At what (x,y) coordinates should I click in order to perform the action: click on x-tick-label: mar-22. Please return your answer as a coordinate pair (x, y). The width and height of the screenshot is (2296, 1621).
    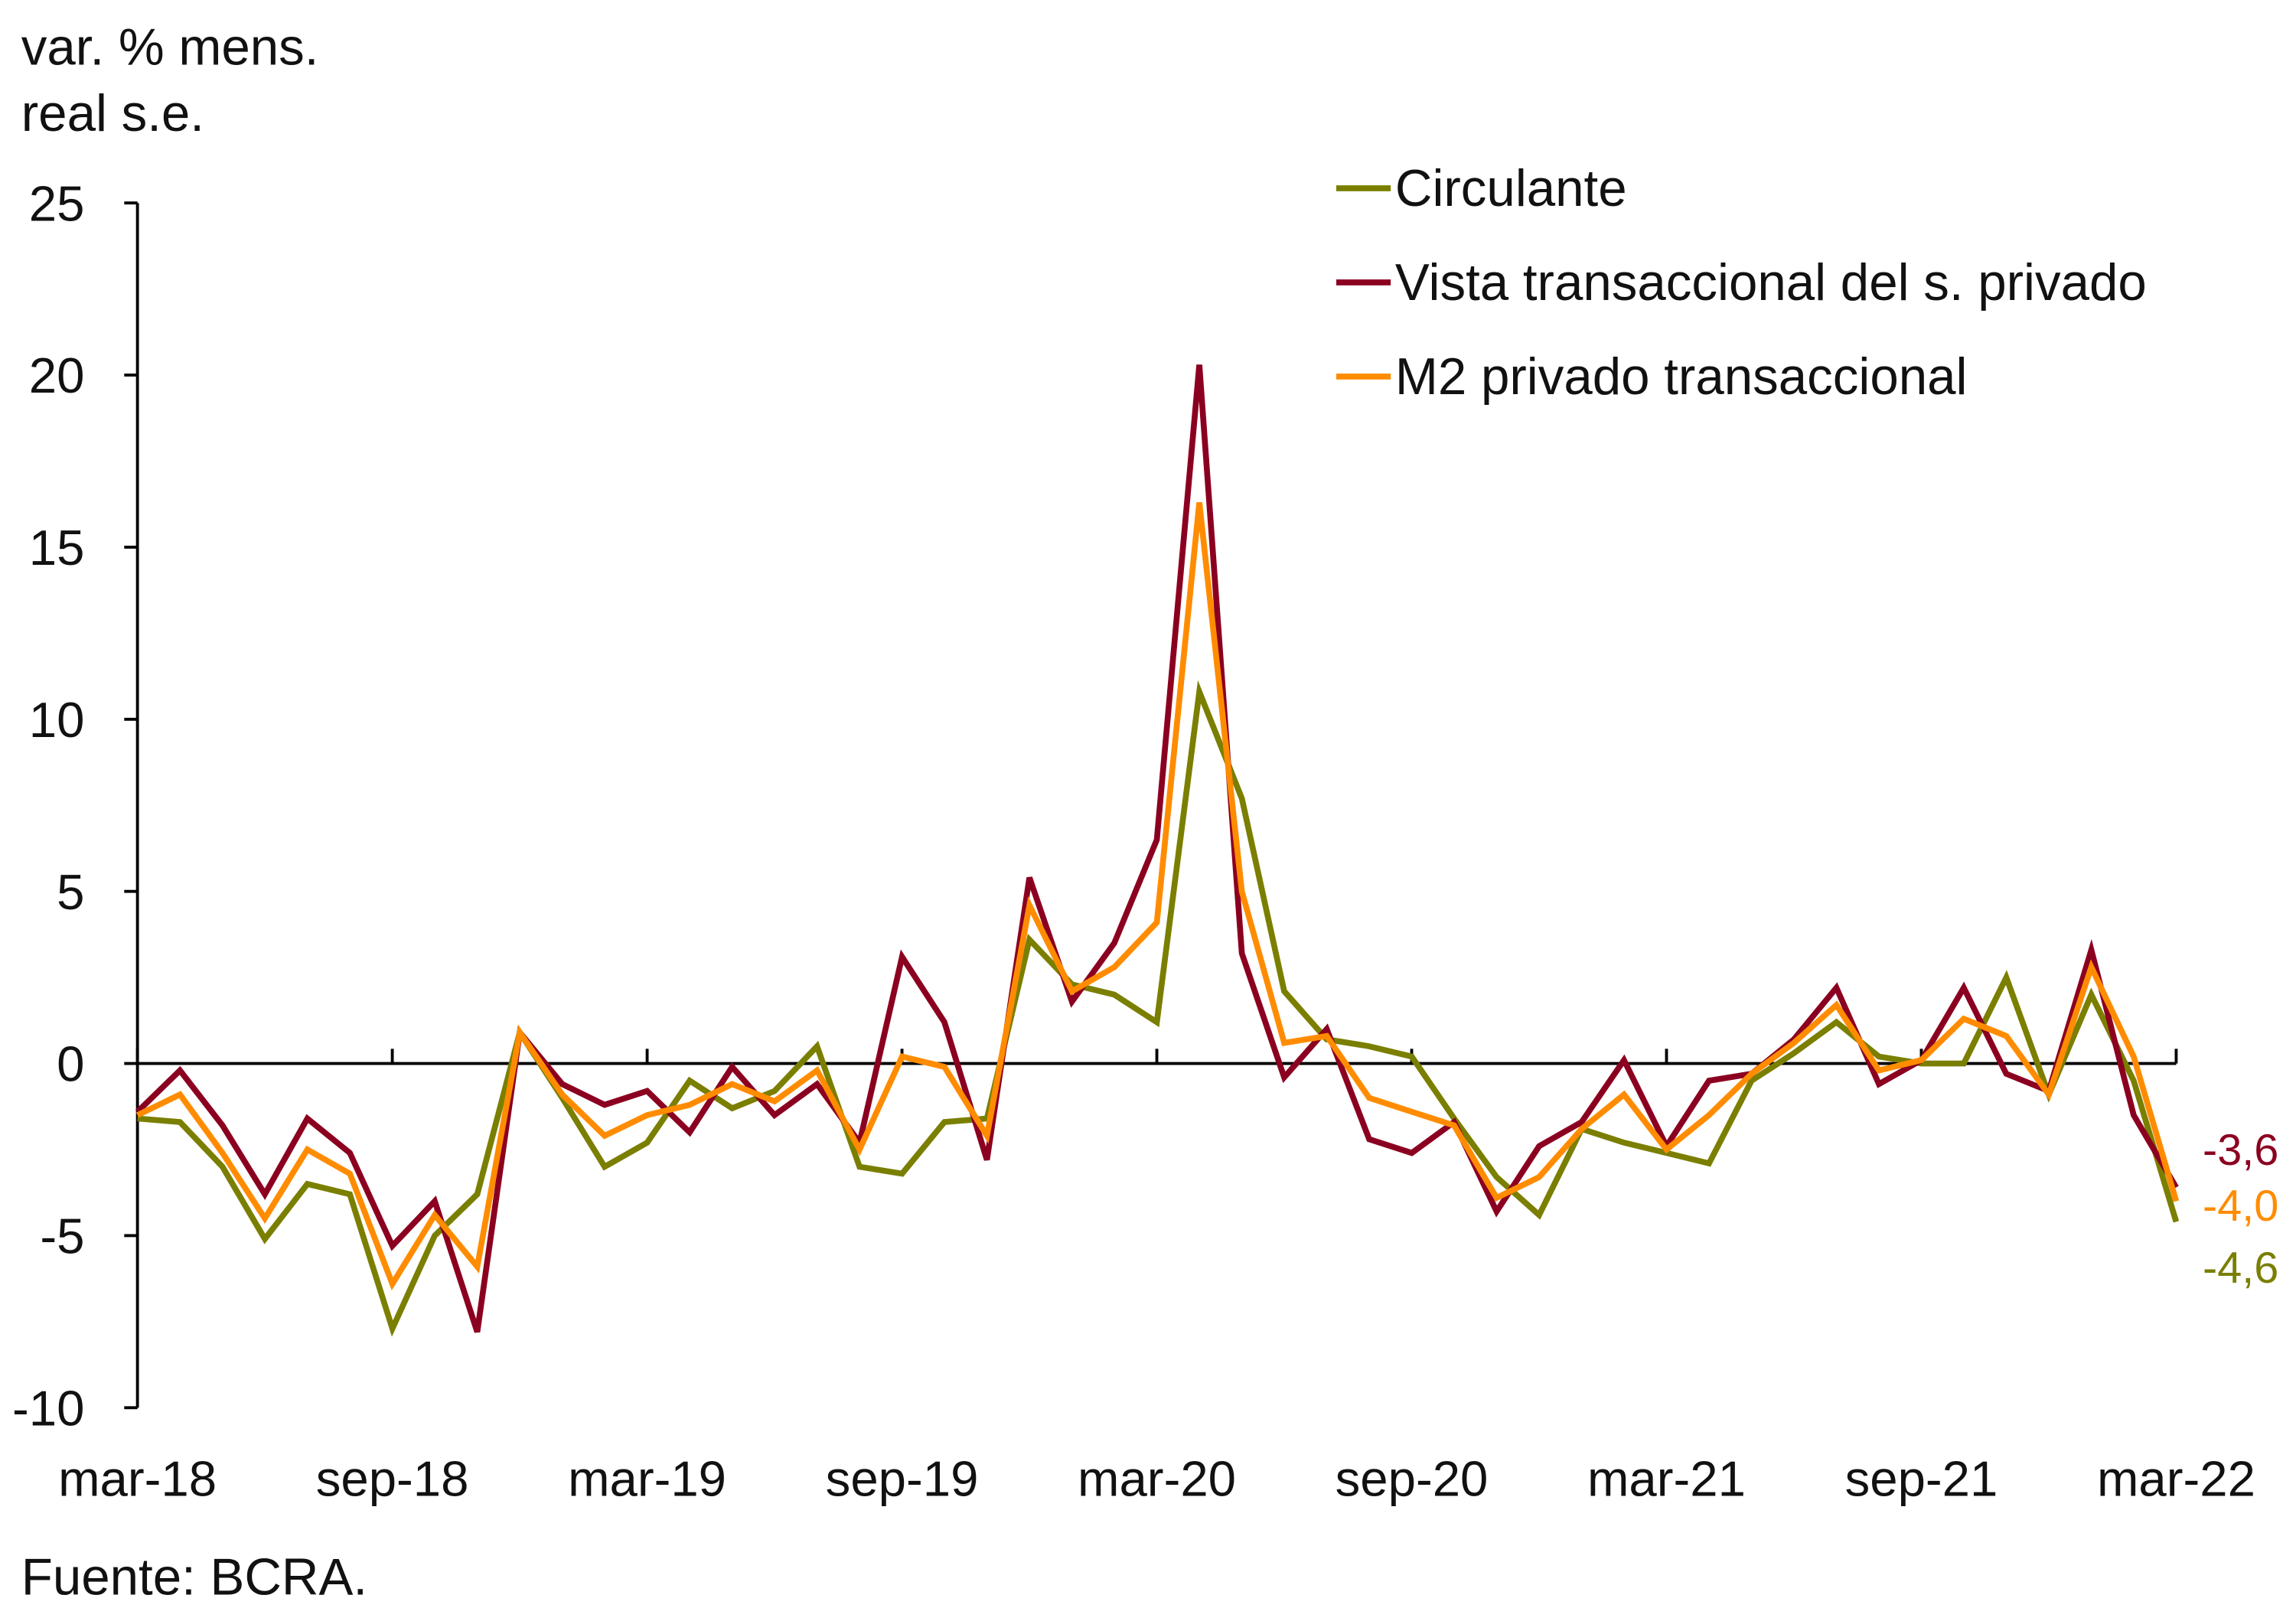
    Looking at the image, I should click on (2176, 1479).